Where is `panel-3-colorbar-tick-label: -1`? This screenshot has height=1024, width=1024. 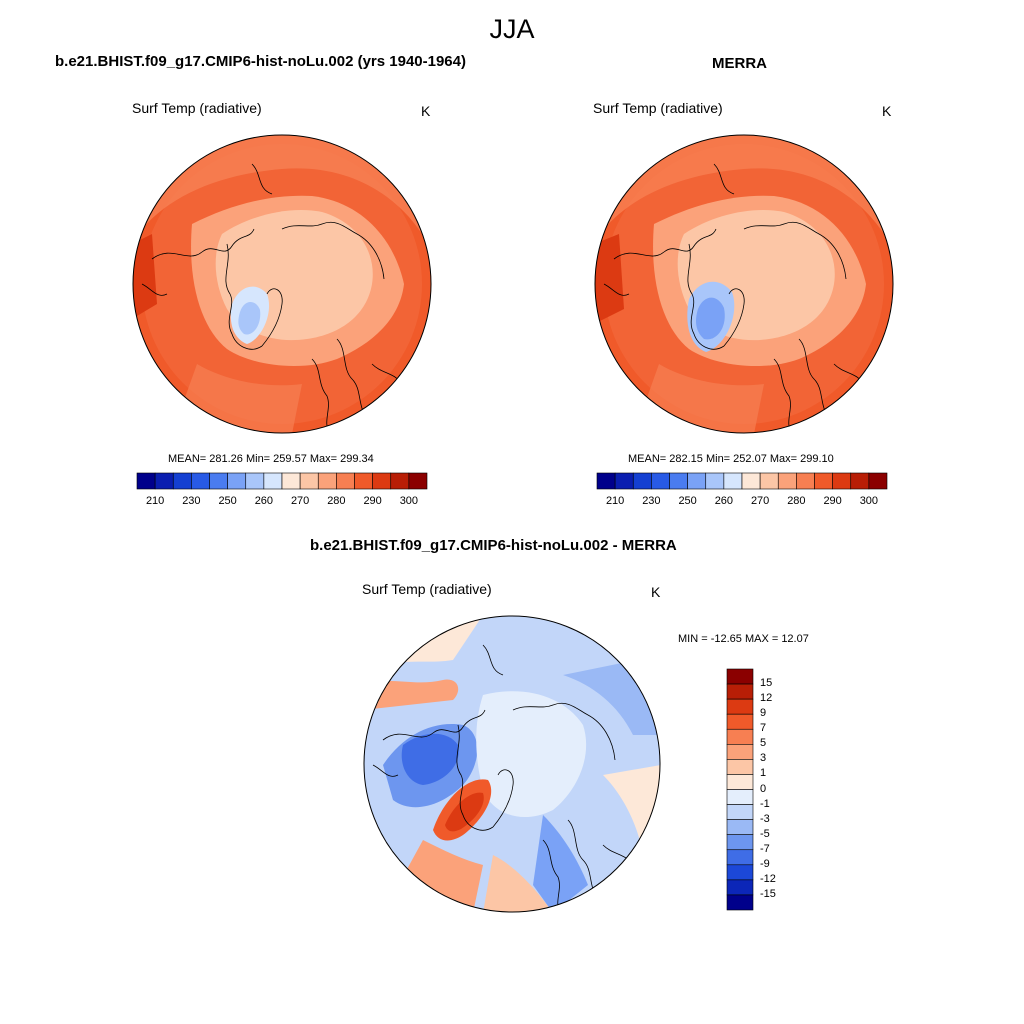
panel-3-colorbar-tick-label: -1 is located at coordinates (765, 803).